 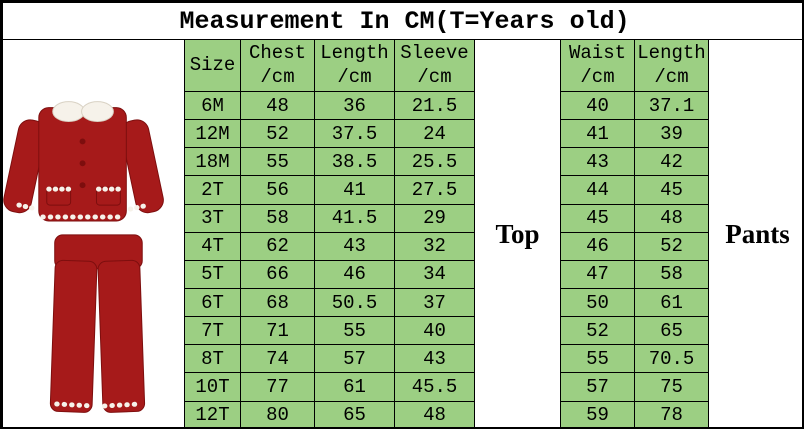 I want to click on cell-length: 65, so click(x=354, y=413).